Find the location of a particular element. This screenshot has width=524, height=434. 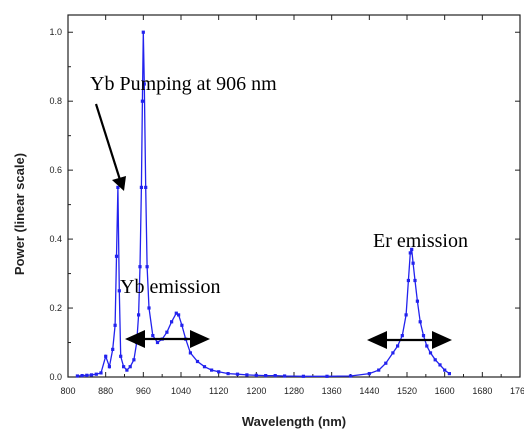

yb-emission-arrow-right-head is located at coordinates (200, 339).